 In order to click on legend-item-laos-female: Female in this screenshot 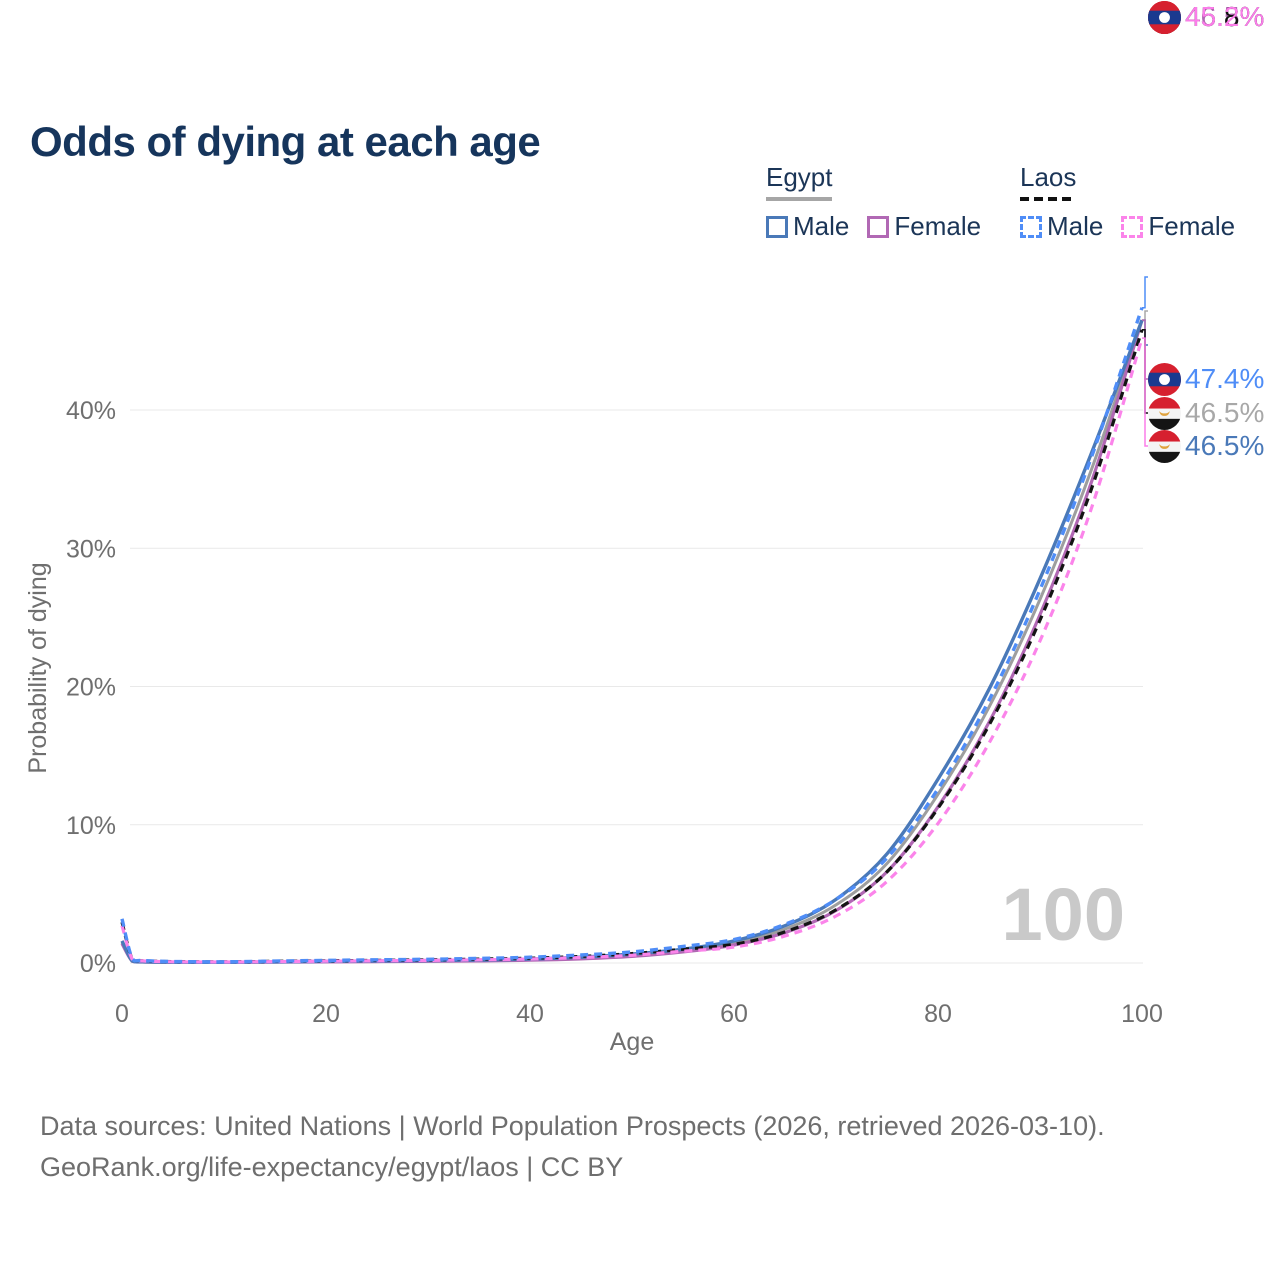, I will do `click(1178, 226)`.